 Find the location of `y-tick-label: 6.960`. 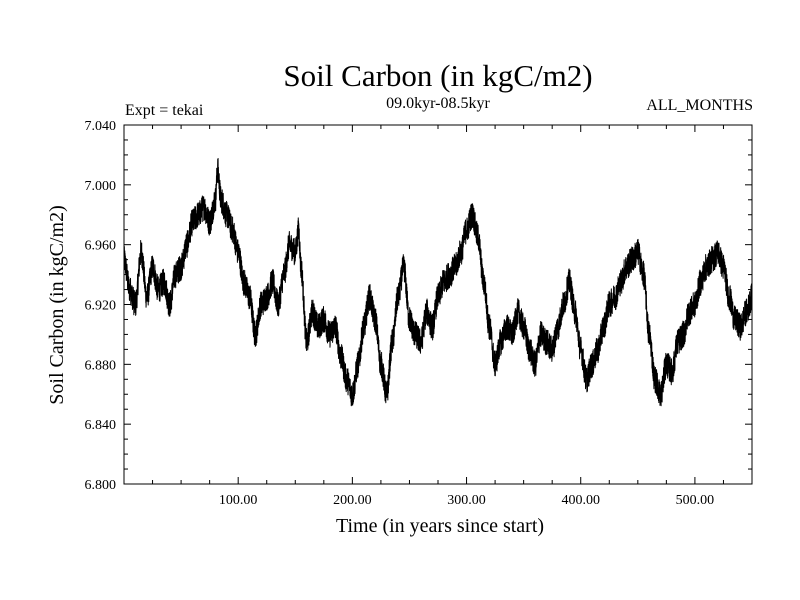

y-tick-label: 6.960 is located at coordinates (101, 246).